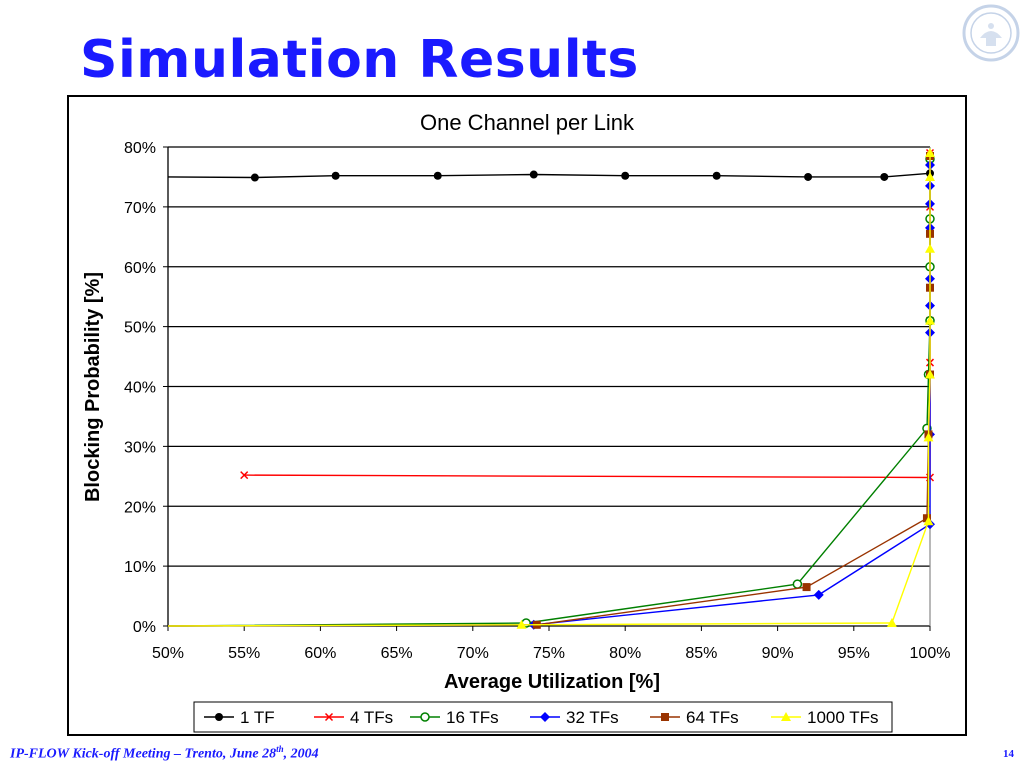  What do you see at coordinates (625, 653) in the screenshot?
I see `x-tick-label: 80%` at bounding box center [625, 653].